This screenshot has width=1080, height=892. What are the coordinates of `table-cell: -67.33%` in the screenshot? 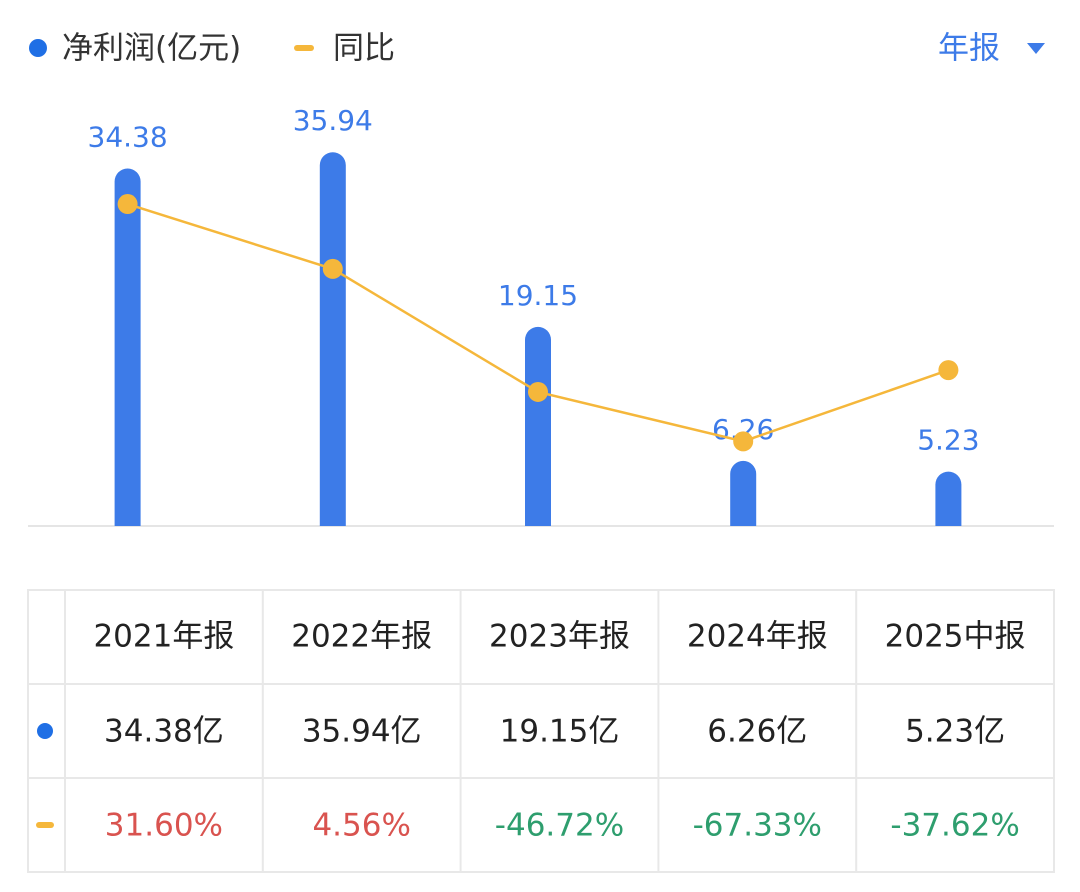 It's located at (757, 826).